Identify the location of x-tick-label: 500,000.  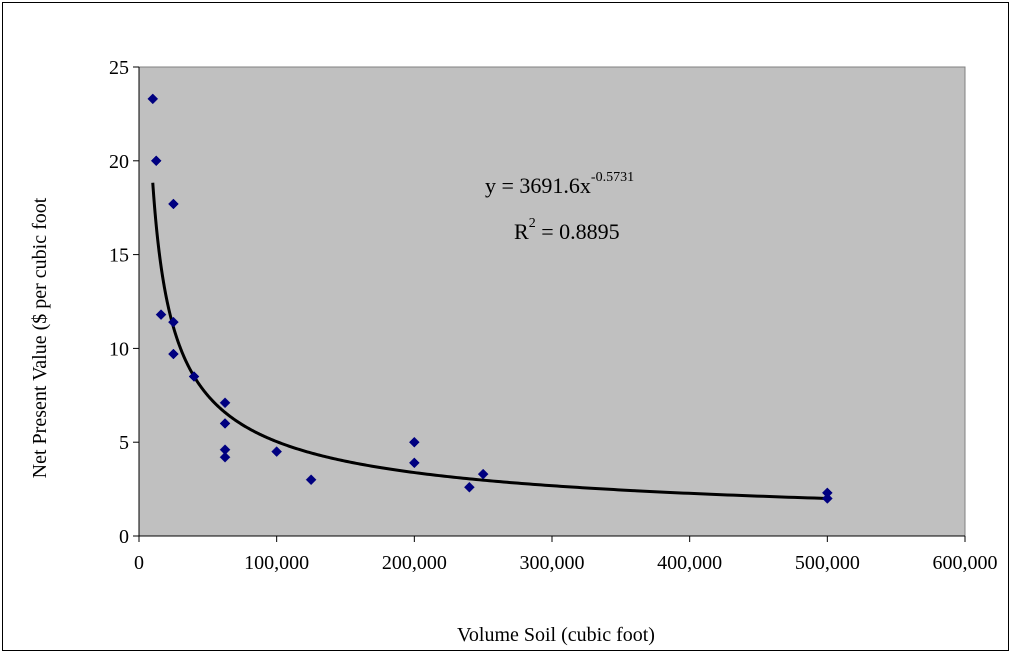
(827, 563).